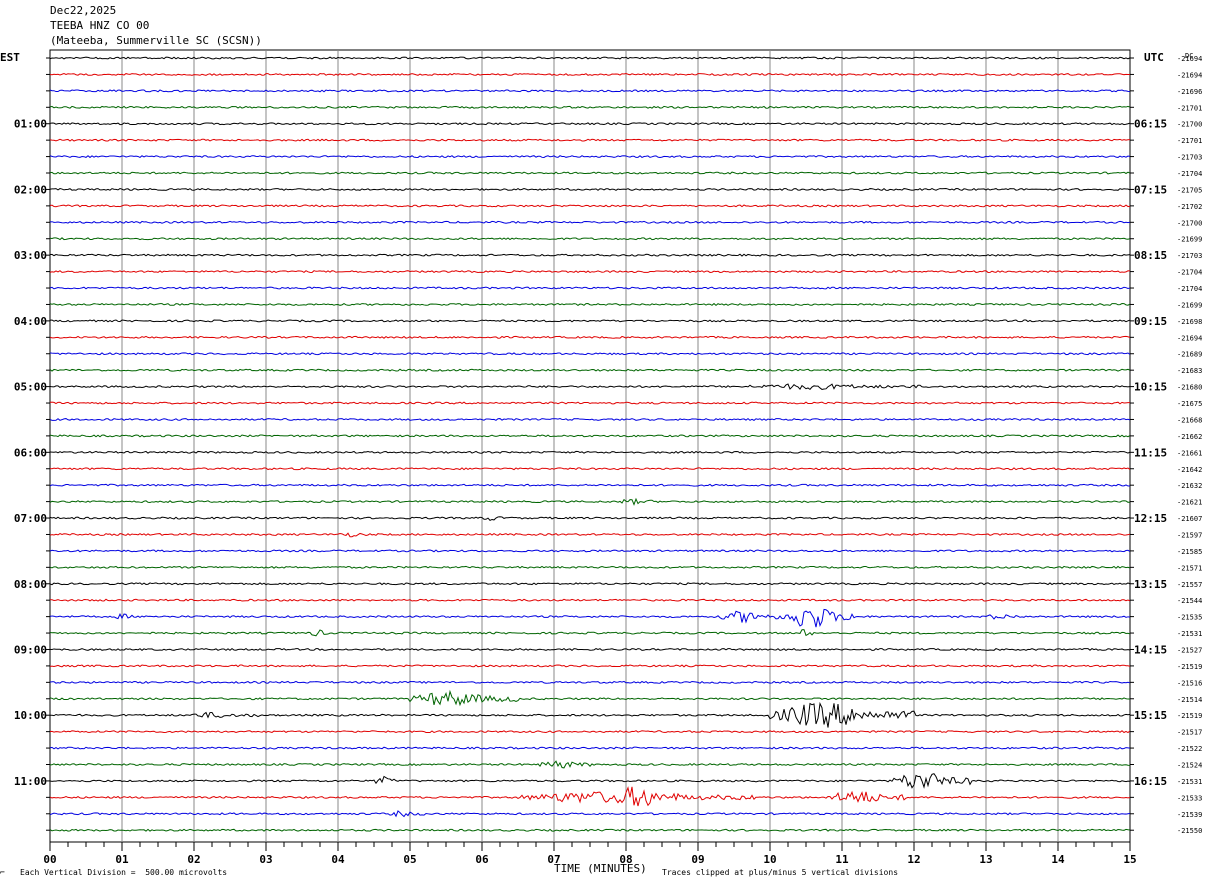  I want to click on dc-offset-label: -21698, so click(1189, 322).